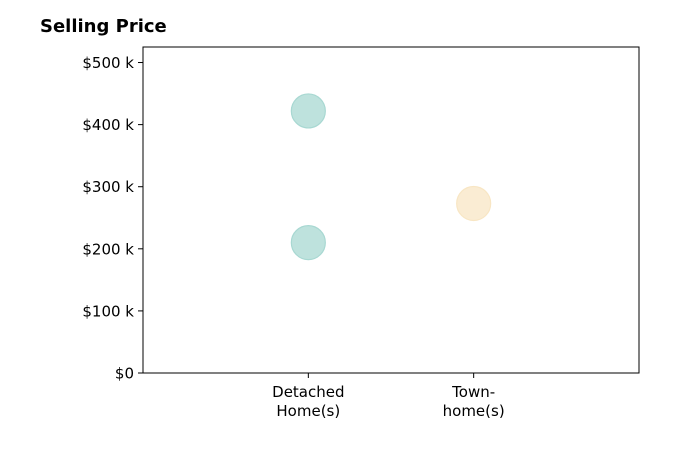 The width and height of the screenshot is (679, 462). Describe the element at coordinates (308, 411) in the screenshot. I see `x-tick-label: Home(s)` at that location.